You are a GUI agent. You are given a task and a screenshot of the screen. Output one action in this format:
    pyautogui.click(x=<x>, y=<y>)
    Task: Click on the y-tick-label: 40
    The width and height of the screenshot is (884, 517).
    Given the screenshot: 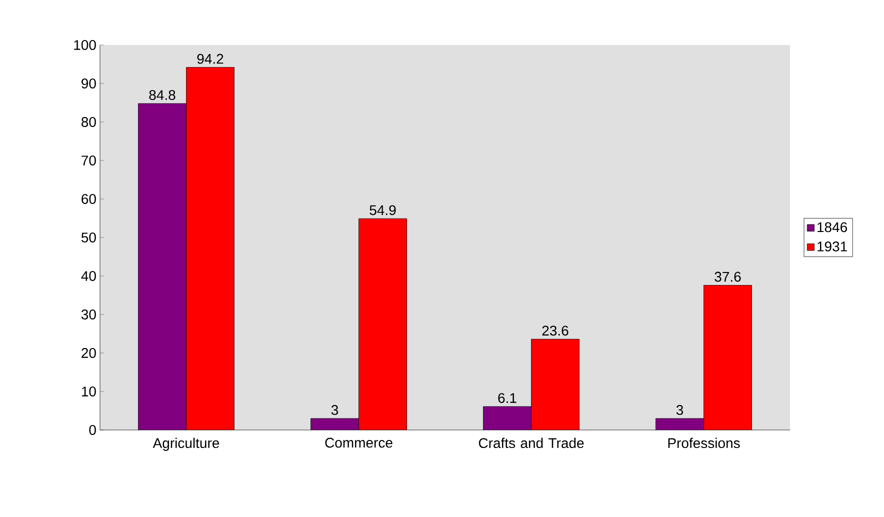 What is the action you would take?
    pyautogui.click(x=88, y=276)
    